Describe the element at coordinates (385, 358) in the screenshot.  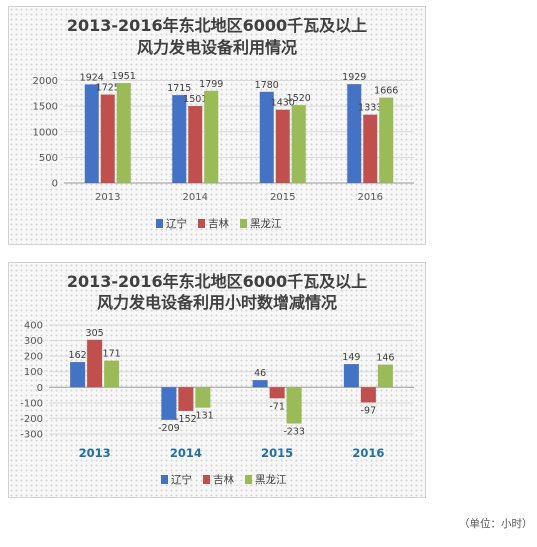
I see `data-label: 146` at that location.